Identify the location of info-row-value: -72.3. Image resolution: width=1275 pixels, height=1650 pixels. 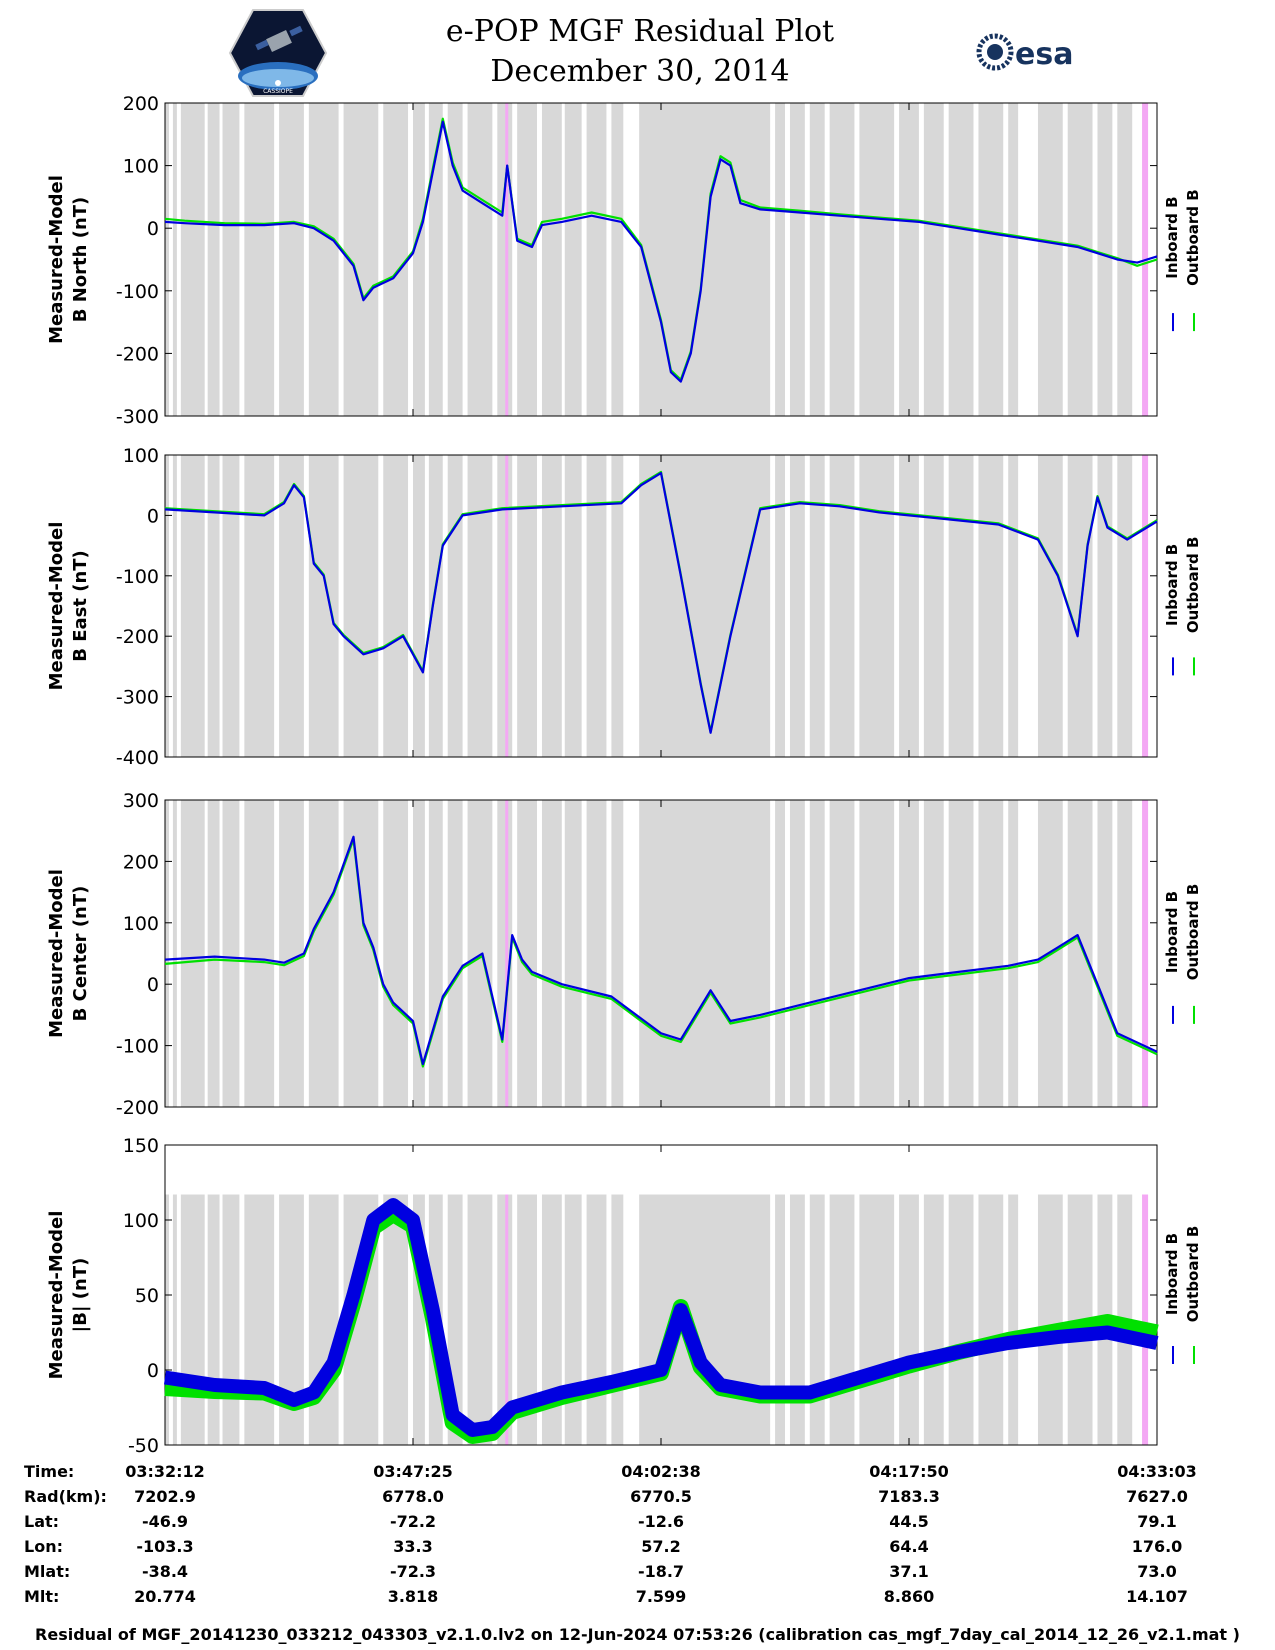
(413, 1571).